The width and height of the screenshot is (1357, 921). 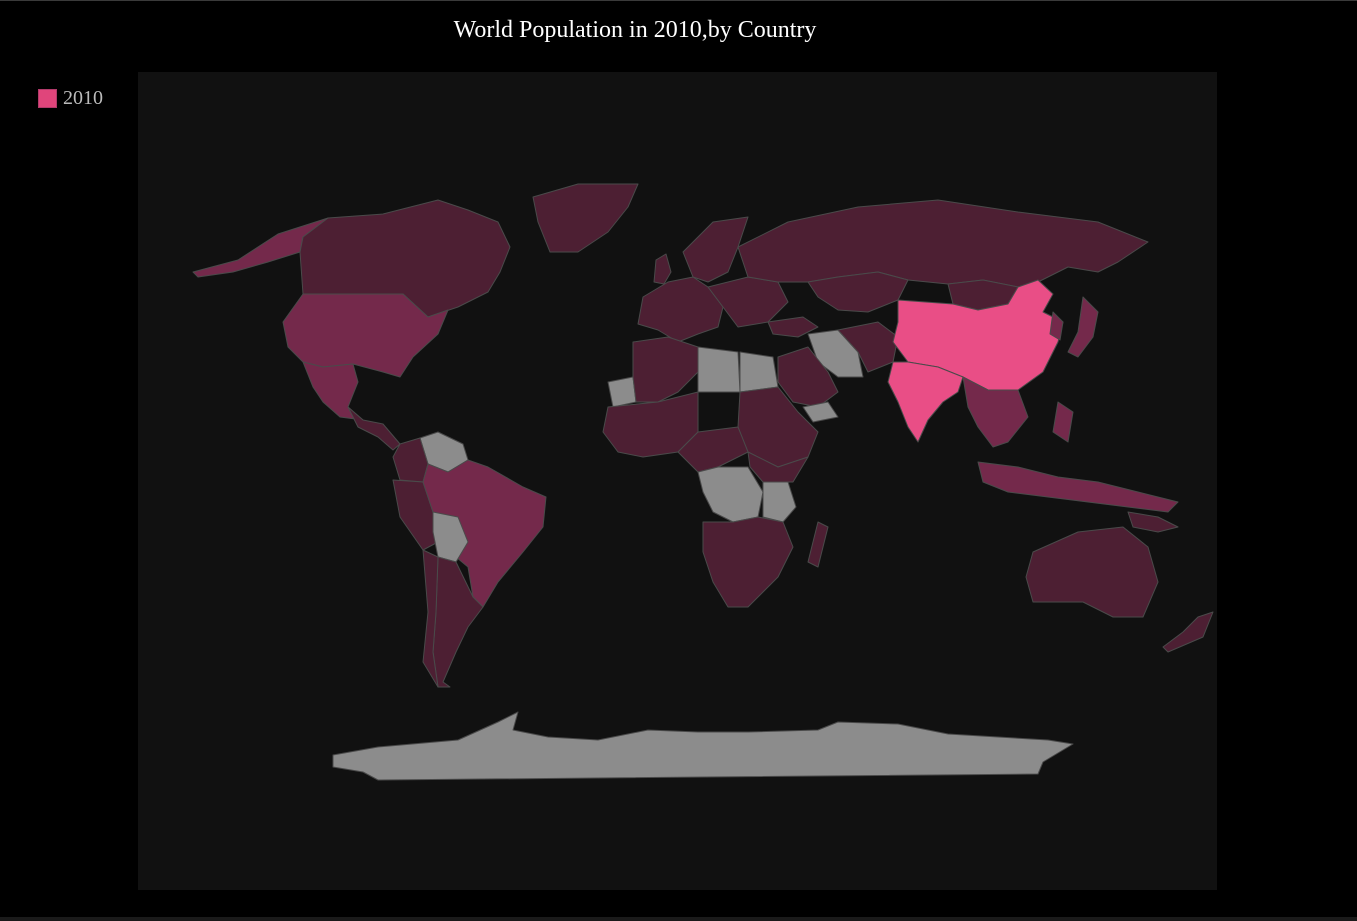 I want to click on country-indonesia, so click(x=1078, y=487).